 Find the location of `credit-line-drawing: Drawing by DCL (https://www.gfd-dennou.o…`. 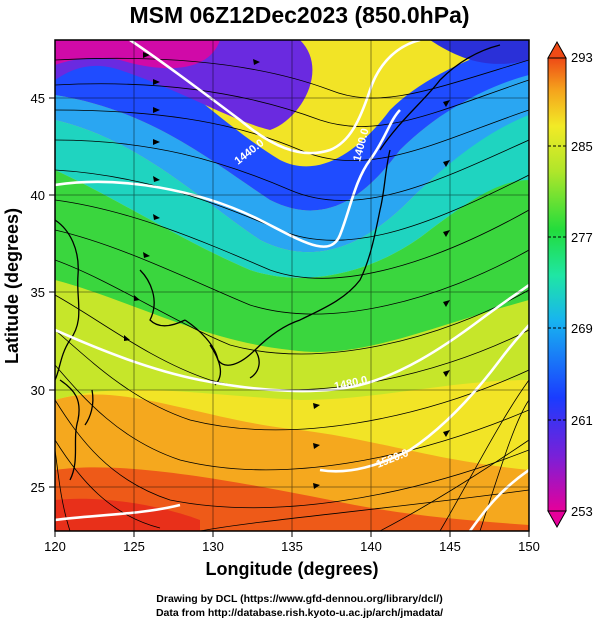

credit-line-drawing: Drawing by DCL (https://www.gfd-dennou.o… is located at coordinates (299, 599).